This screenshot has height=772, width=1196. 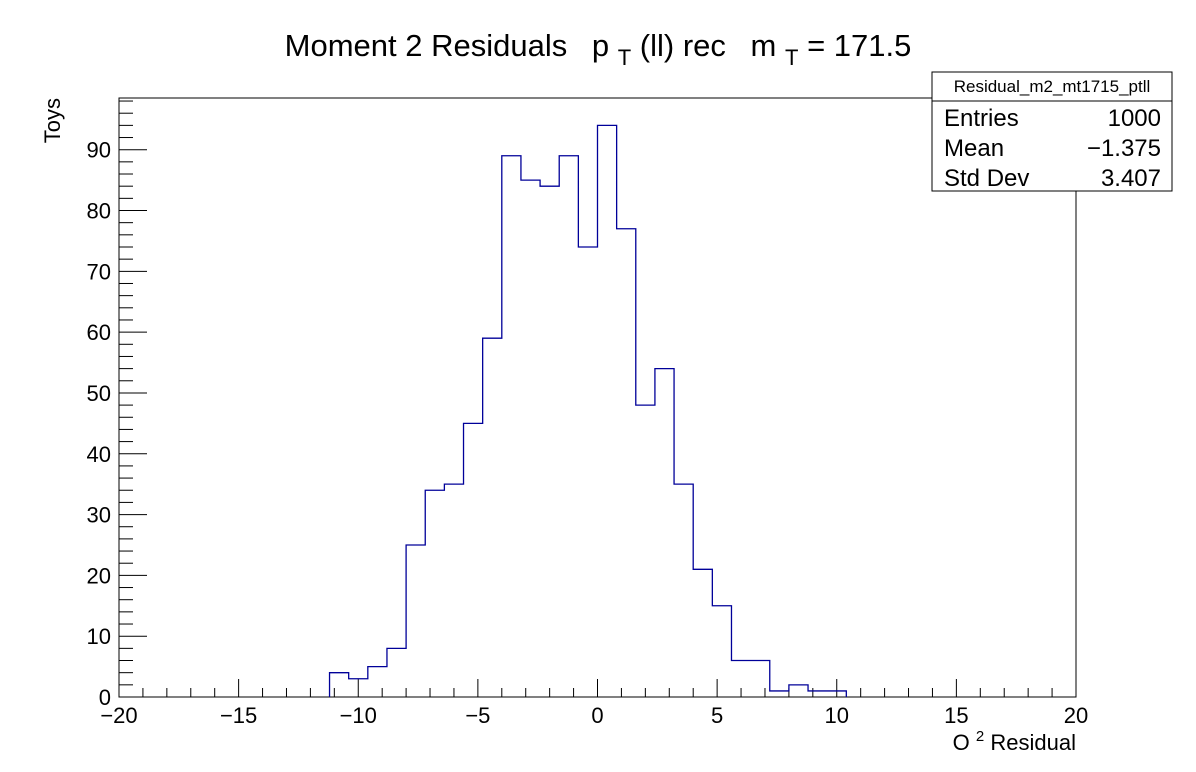 What do you see at coordinates (974, 148) in the screenshot?
I see `stats-mean-label: Mean` at bounding box center [974, 148].